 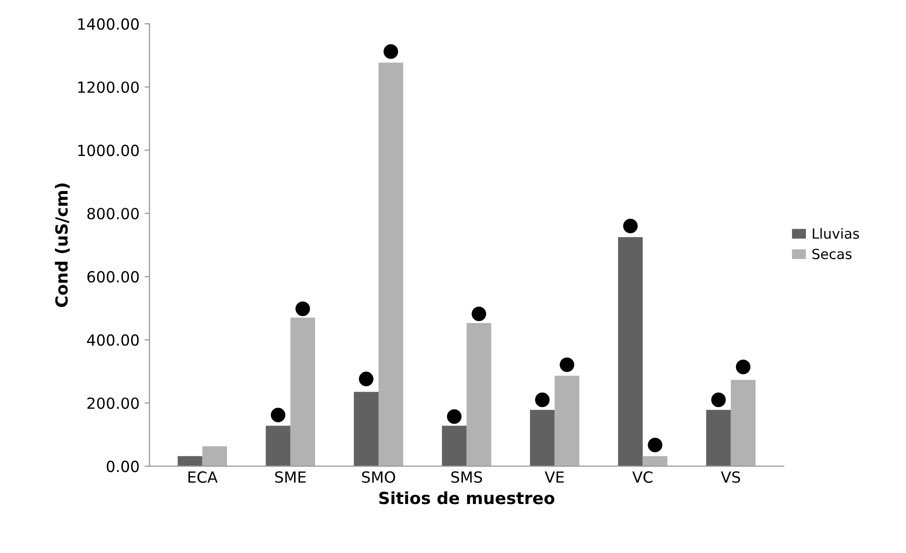 What do you see at coordinates (466, 477) in the screenshot?
I see `x-tick-label: SMS` at bounding box center [466, 477].